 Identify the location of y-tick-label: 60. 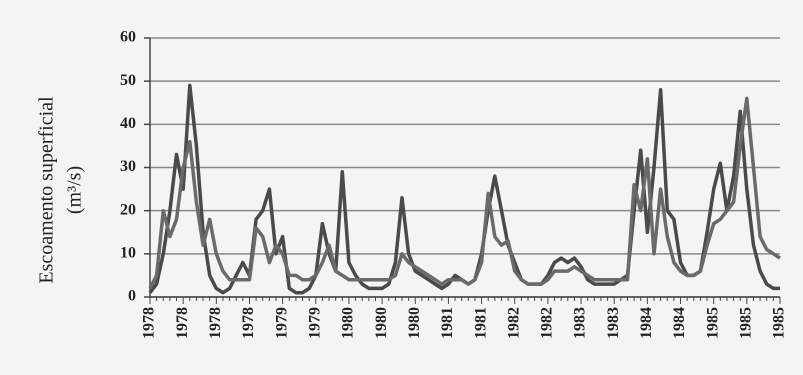
(128, 37).